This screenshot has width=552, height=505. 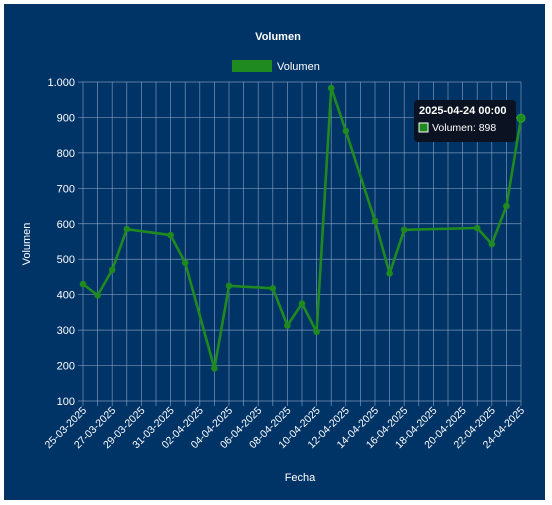 What do you see at coordinates (278, 37) in the screenshot?
I see `chart-title: Volumen` at bounding box center [278, 37].